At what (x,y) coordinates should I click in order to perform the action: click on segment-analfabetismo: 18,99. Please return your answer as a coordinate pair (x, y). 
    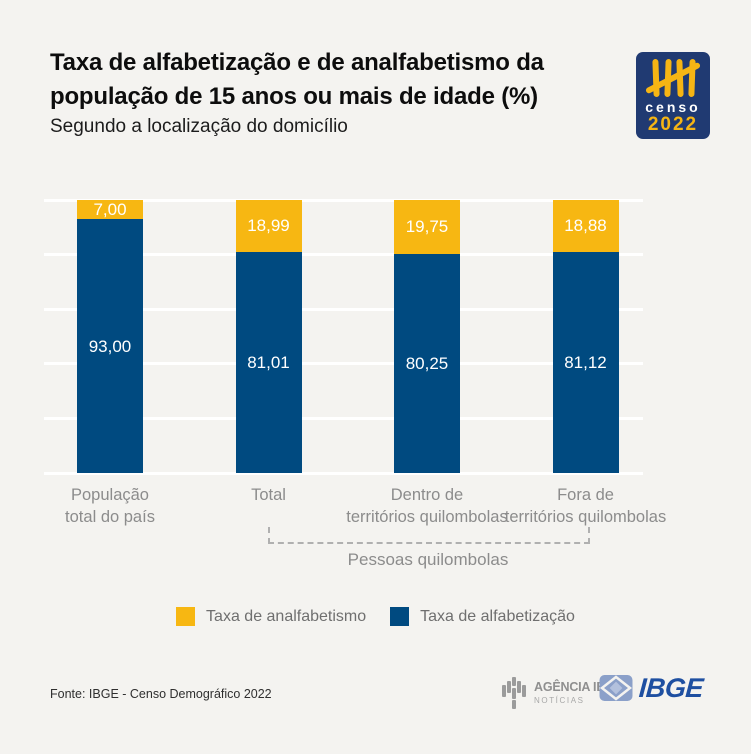
    Looking at the image, I should click on (268, 226).